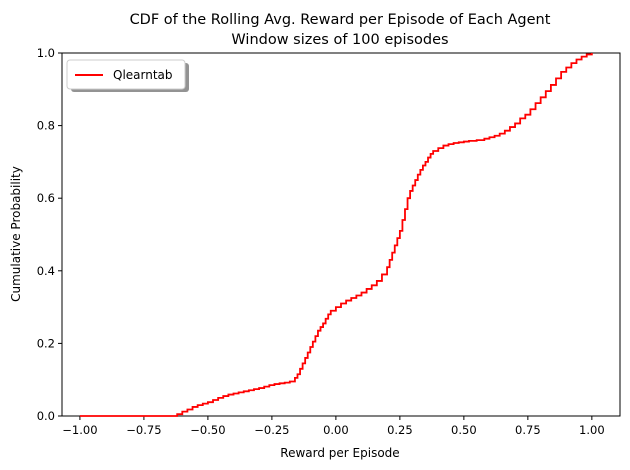 Image resolution: width=630 pixels, height=470 pixels. I want to click on y-tick-label: 0.0, so click(46, 416).